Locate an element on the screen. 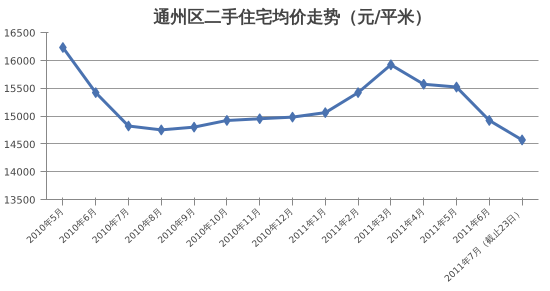  chart-title: 通州区二手住宅均价走势（元/平米） is located at coordinates (292, 18).